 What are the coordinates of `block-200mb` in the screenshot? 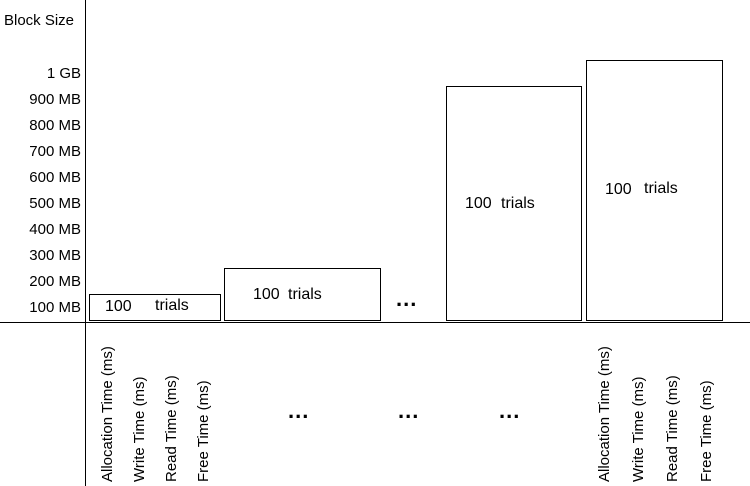 It's located at (302, 294).